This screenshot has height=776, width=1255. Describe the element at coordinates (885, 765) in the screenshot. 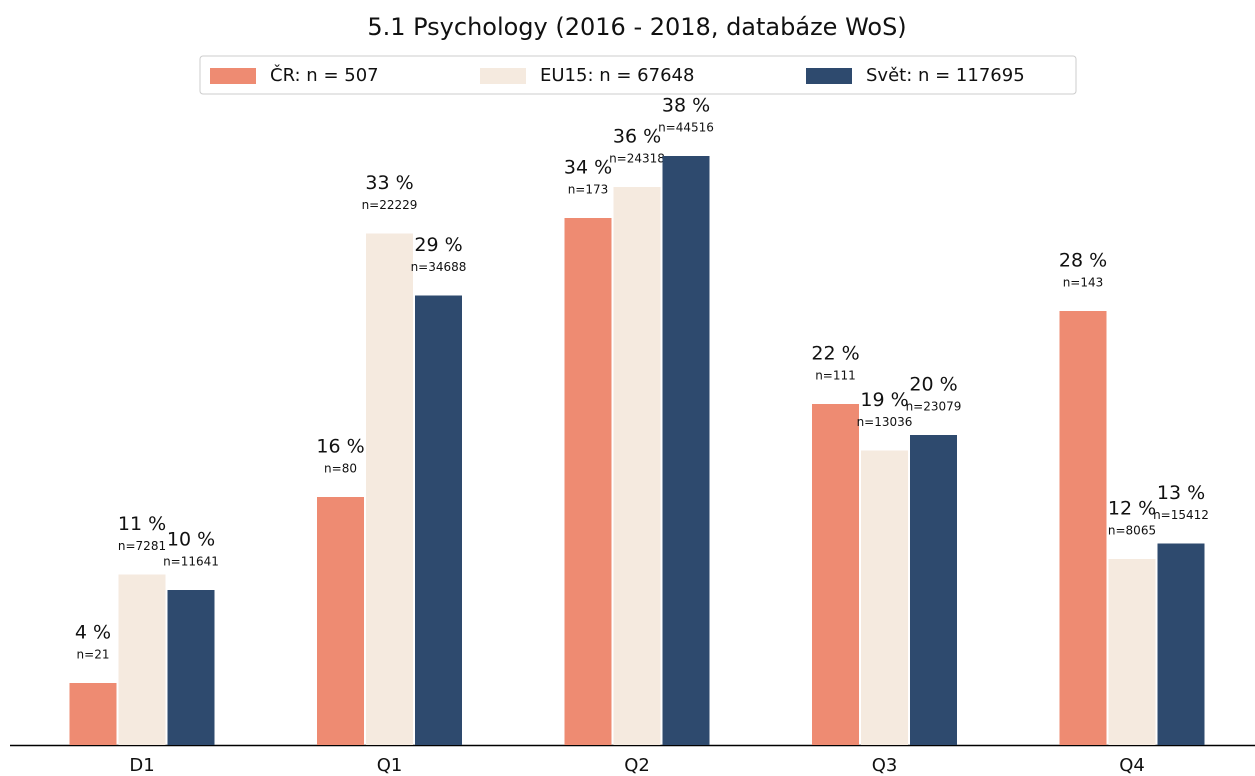

I see `x-tick-label: Q3` at that location.